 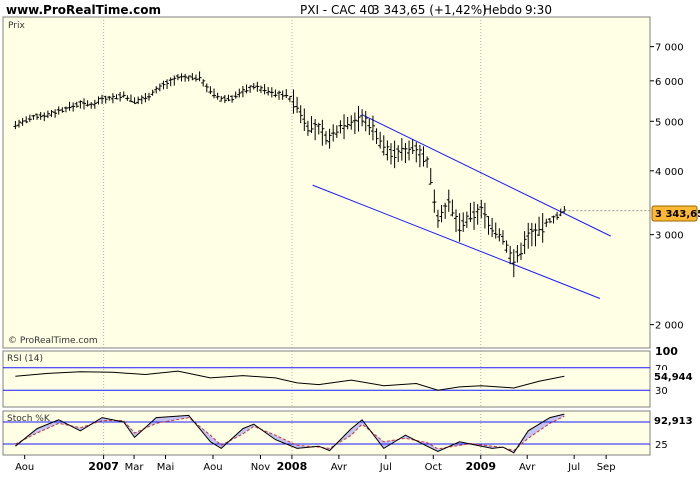 What do you see at coordinates (166, 467) in the screenshot?
I see `x-tick-label: Mai` at bounding box center [166, 467].